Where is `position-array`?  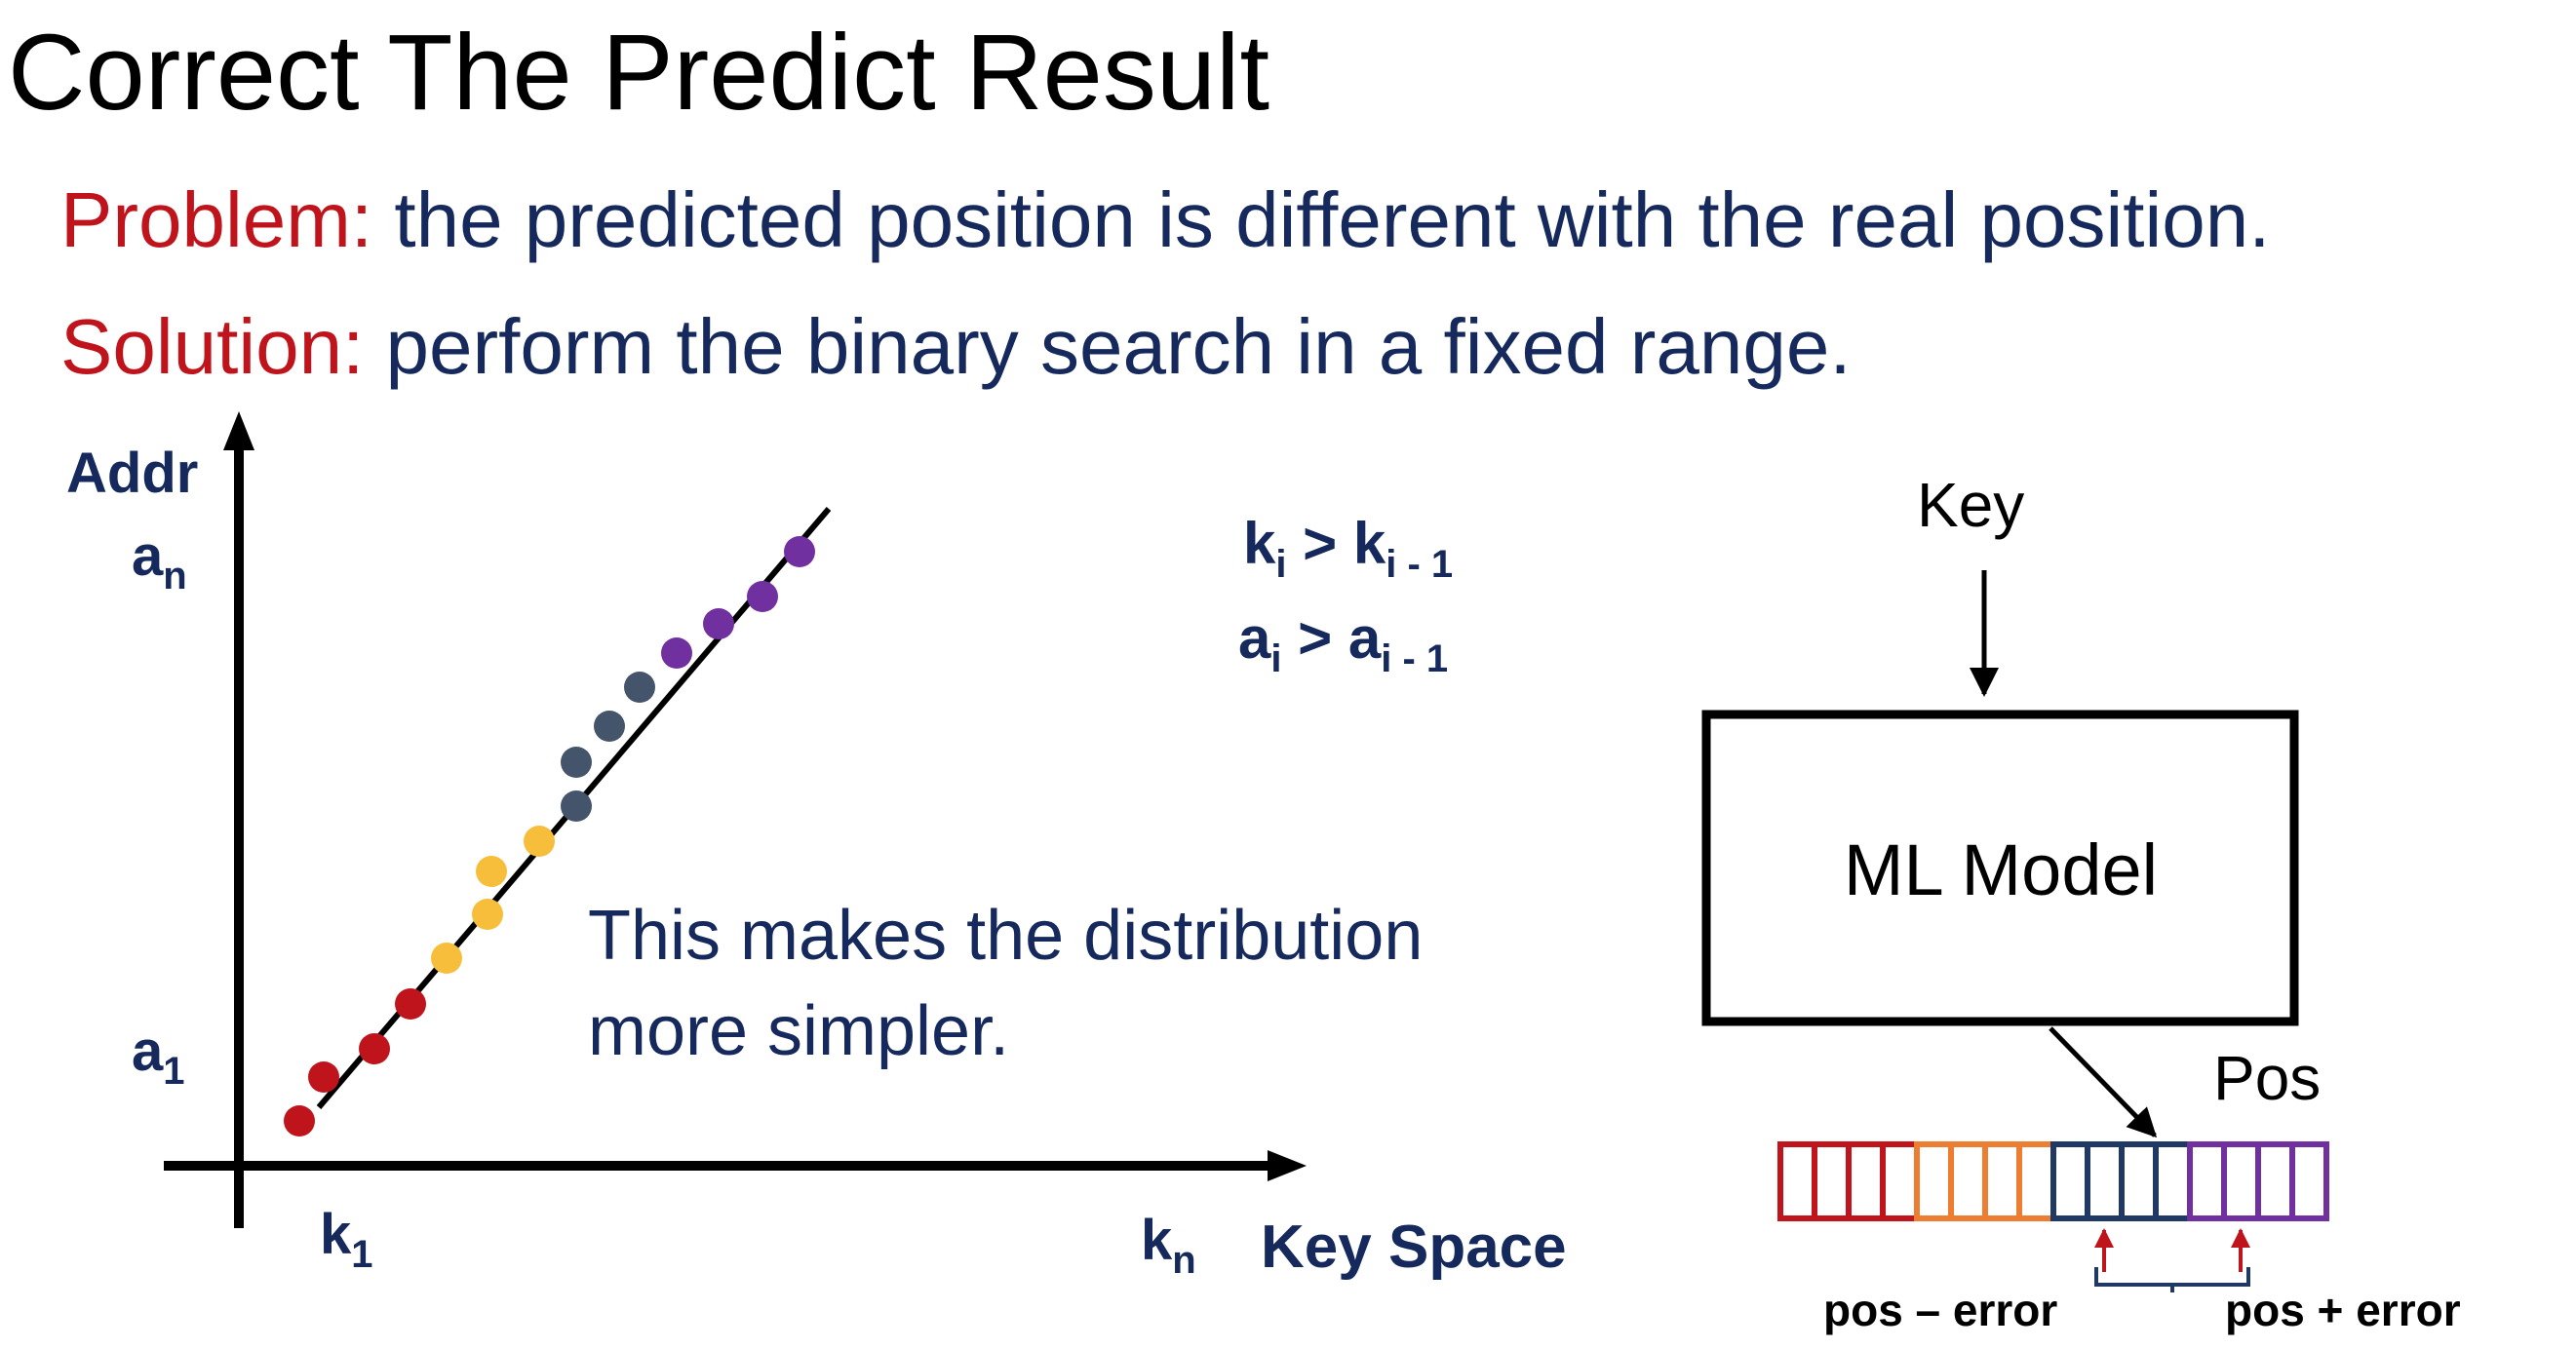 position-array is located at coordinates (2053, 1181).